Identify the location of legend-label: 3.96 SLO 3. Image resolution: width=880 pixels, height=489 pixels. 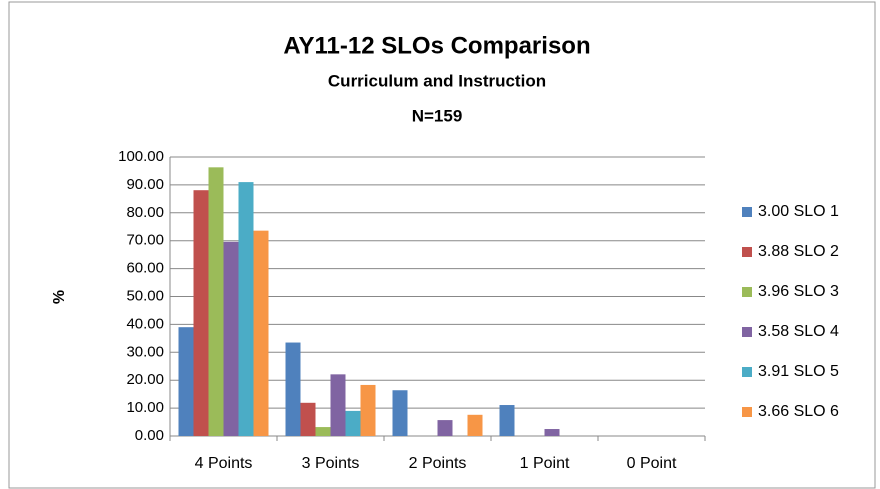
(798, 291).